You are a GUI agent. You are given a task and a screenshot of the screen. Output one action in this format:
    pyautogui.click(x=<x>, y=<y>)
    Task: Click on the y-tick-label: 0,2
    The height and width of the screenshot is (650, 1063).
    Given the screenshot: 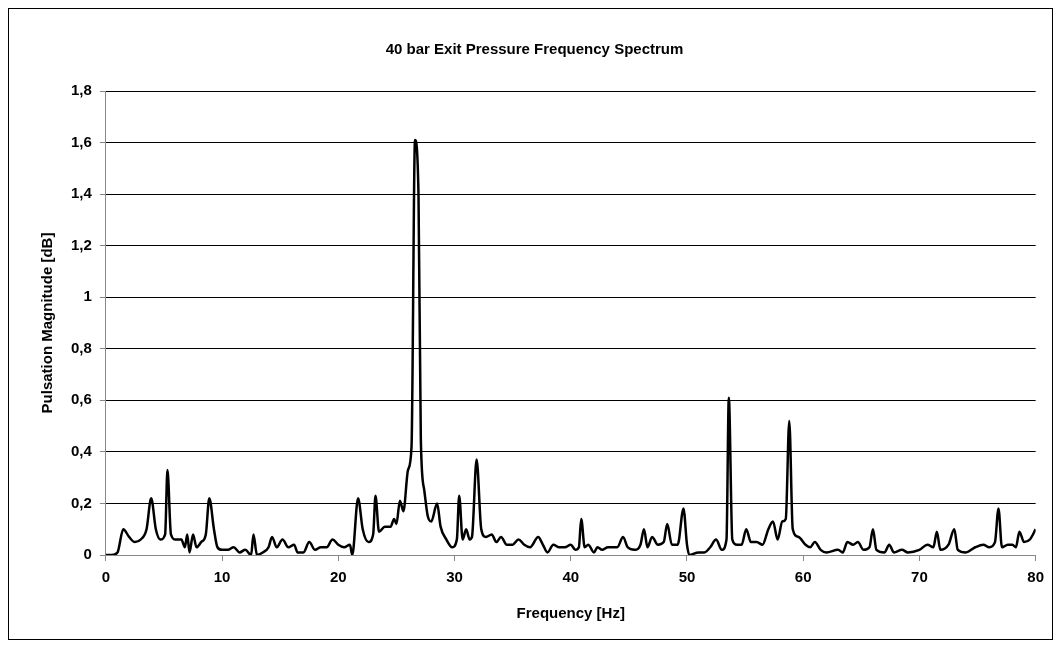 What is the action you would take?
    pyautogui.click(x=81, y=502)
    